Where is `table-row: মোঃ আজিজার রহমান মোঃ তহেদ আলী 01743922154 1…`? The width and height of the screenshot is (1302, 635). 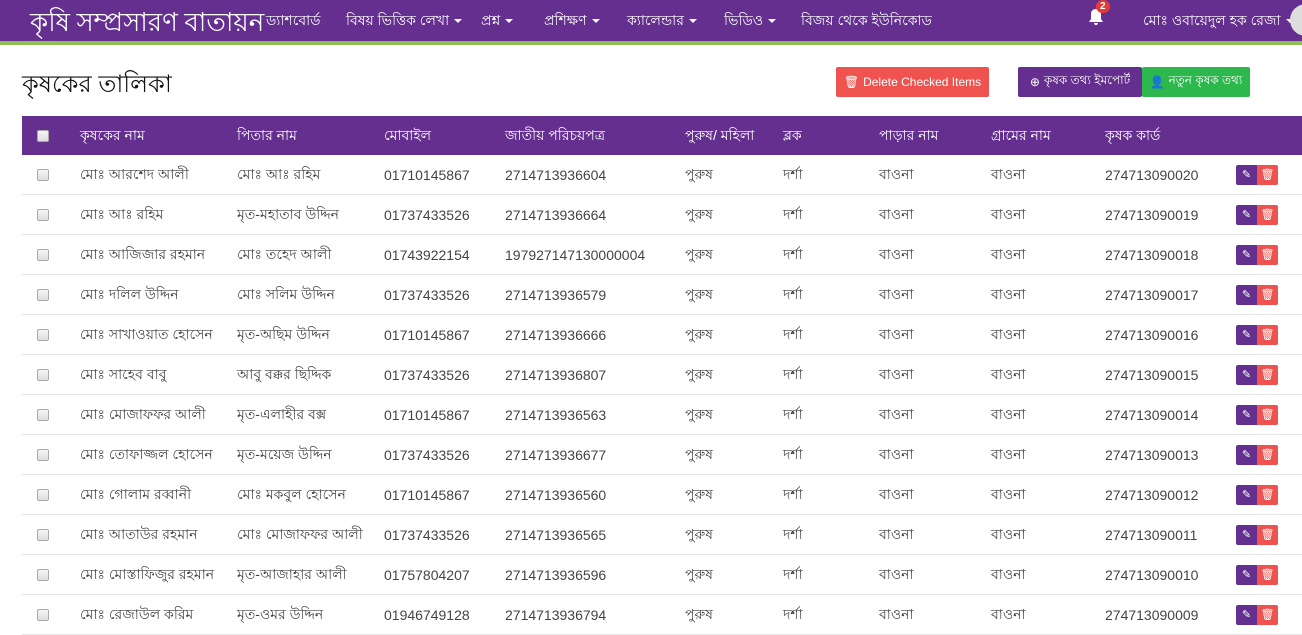
table-row: মোঃ আজিজার রহমান মোঃ তহেদ আলী 01743922154 1… is located at coordinates (662, 255).